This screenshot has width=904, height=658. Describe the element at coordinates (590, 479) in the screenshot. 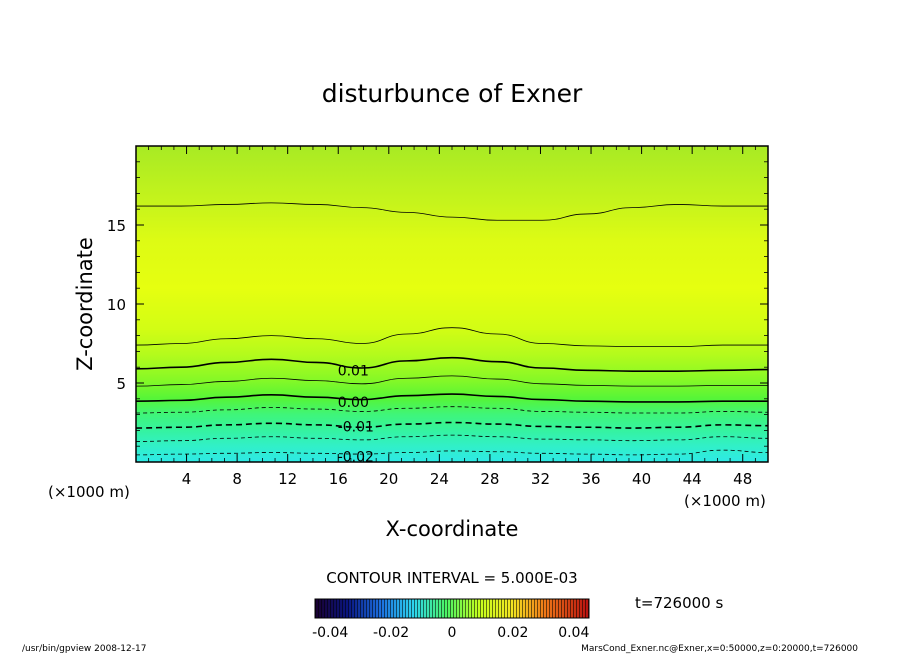

I see `x-tick-label-8: 36` at that location.